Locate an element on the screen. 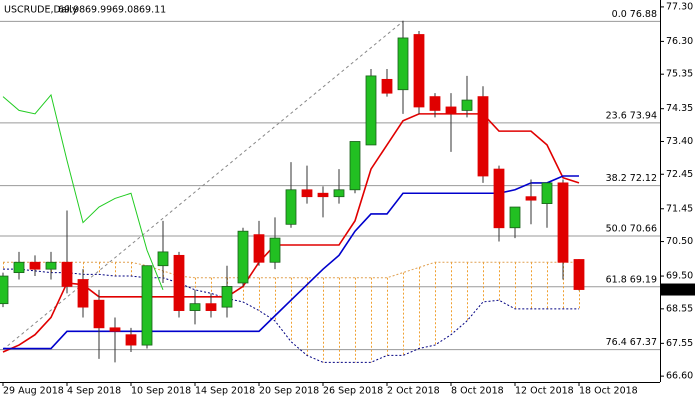 The width and height of the screenshot is (700, 400). header-close: 69.11 is located at coordinates (152, 10).